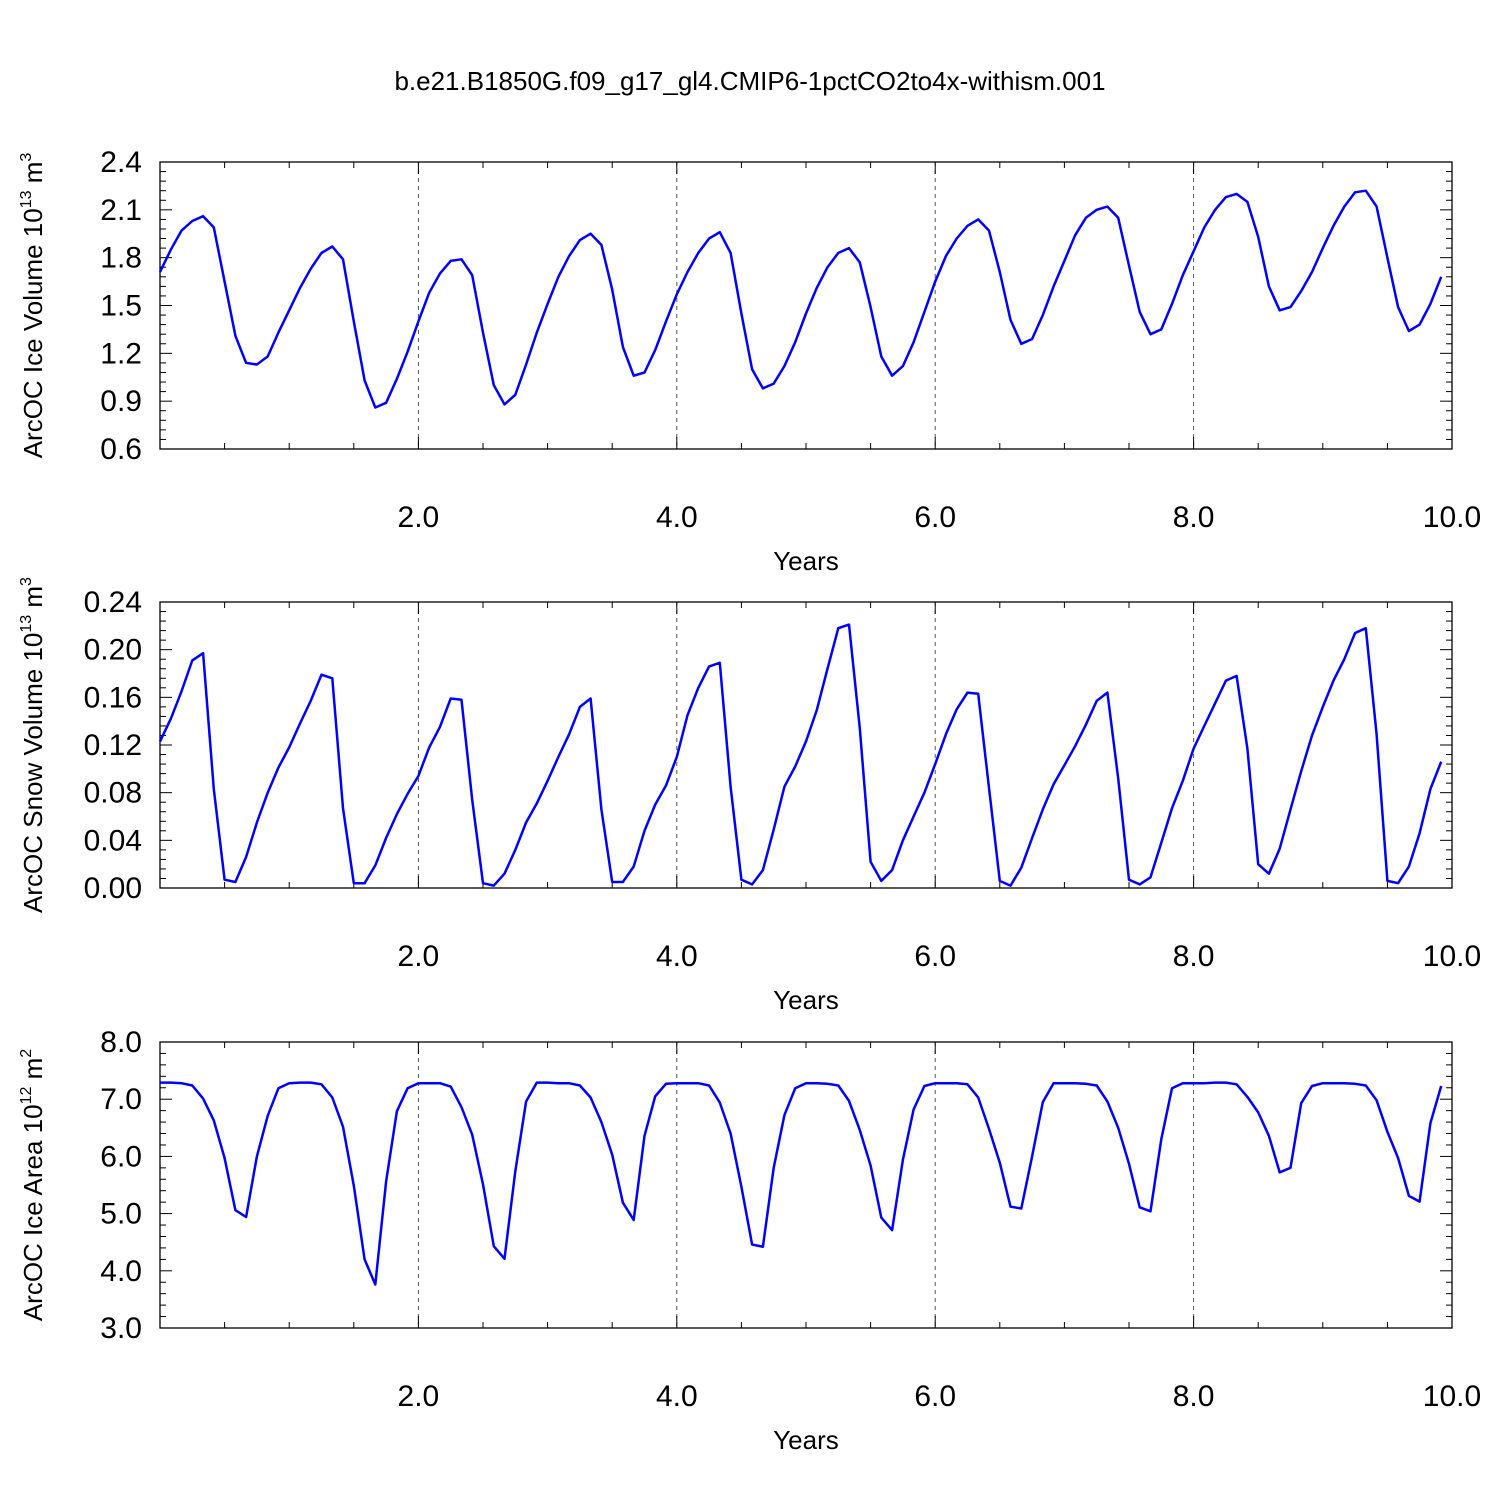  What do you see at coordinates (113, 602) in the screenshot?
I see `y-tick-label: 0.24` at bounding box center [113, 602].